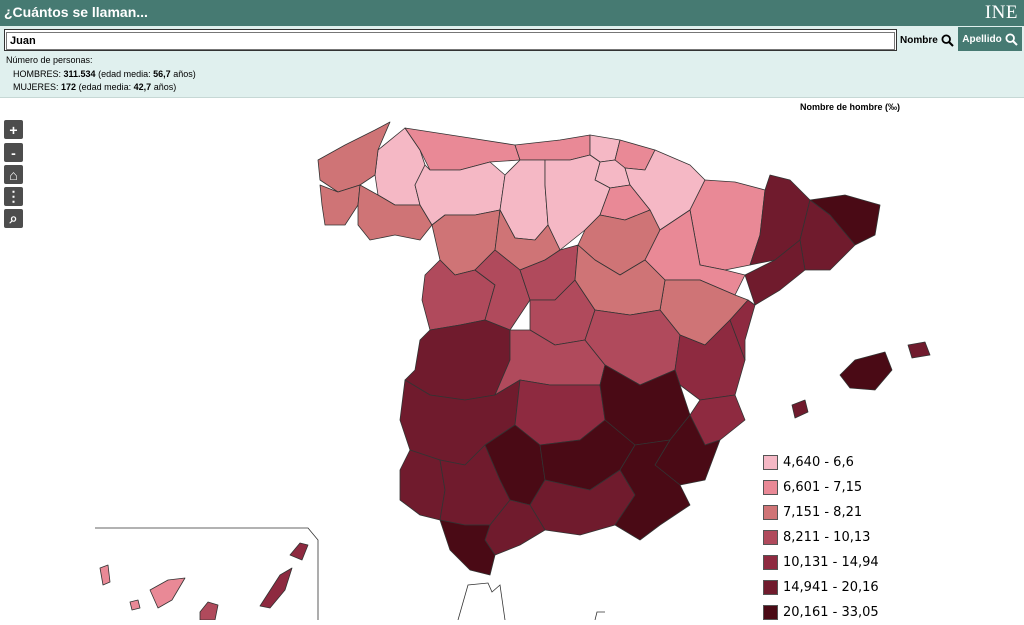 The height and width of the screenshot is (625, 1024). What do you see at coordinates (831, 562) in the screenshot?
I see `legend-label: 10,131 - 14,94` at bounding box center [831, 562].